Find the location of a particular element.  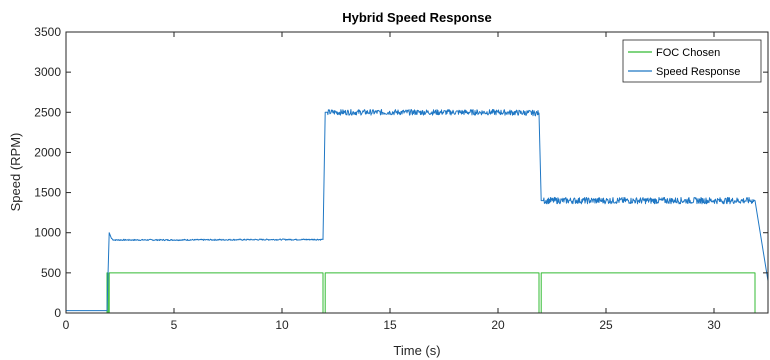

x-tick-label: 25 is located at coordinates (606, 325).